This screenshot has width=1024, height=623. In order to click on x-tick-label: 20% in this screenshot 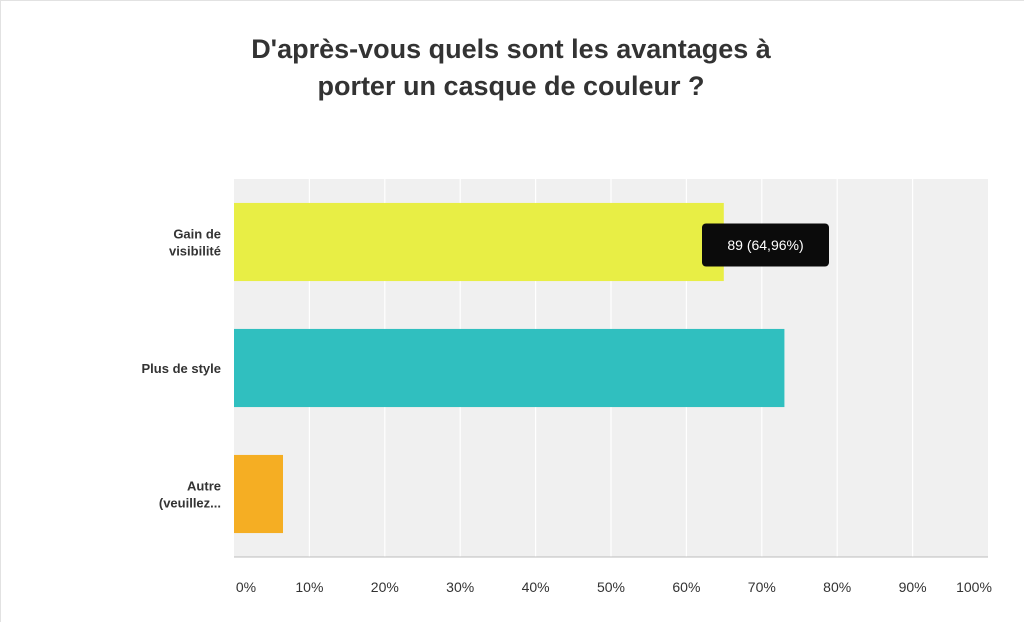, I will do `click(385, 587)`.